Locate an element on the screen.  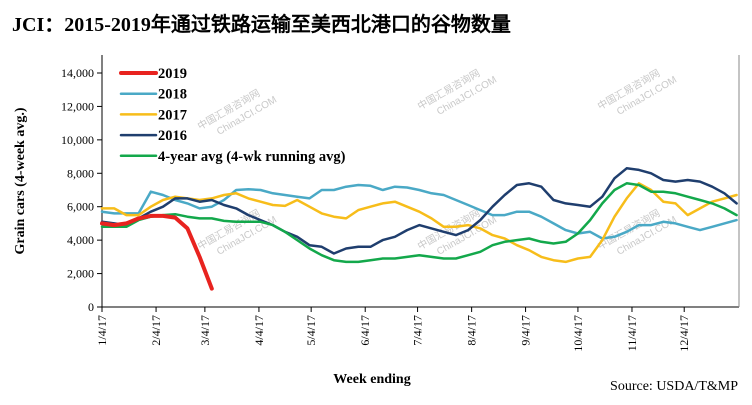
y-axis-label: Grain cars (4-week avg.) is located at coordinates (20, 180).